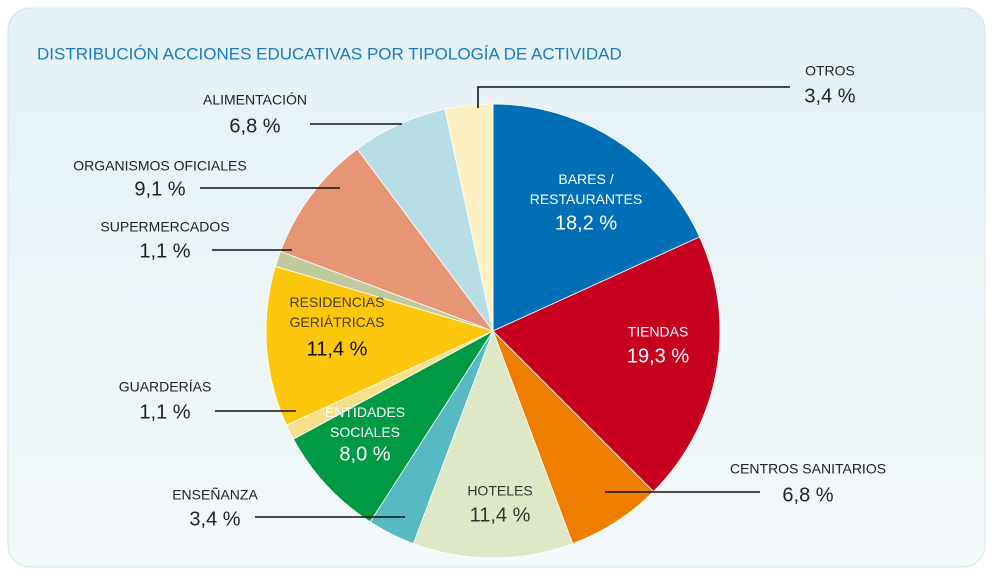  Describe the element at coordinates (215, 495) in the screenshot. I see `slice-label: ENSEÑANZA` at that location.